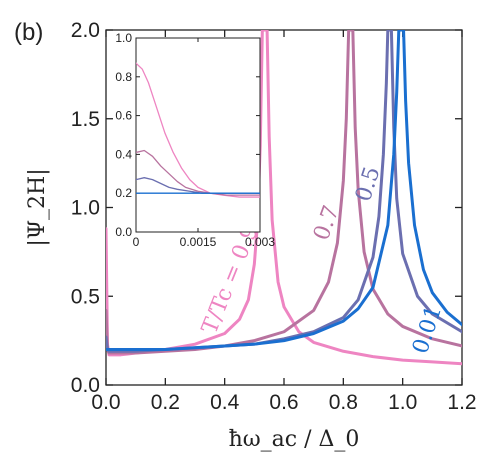 The image size is (488, 461). What do you see at coordinates (37, 207) in the screenshot?
I see `y-axis-label: |Ψ_2H|` at bounding box center [37, 207].